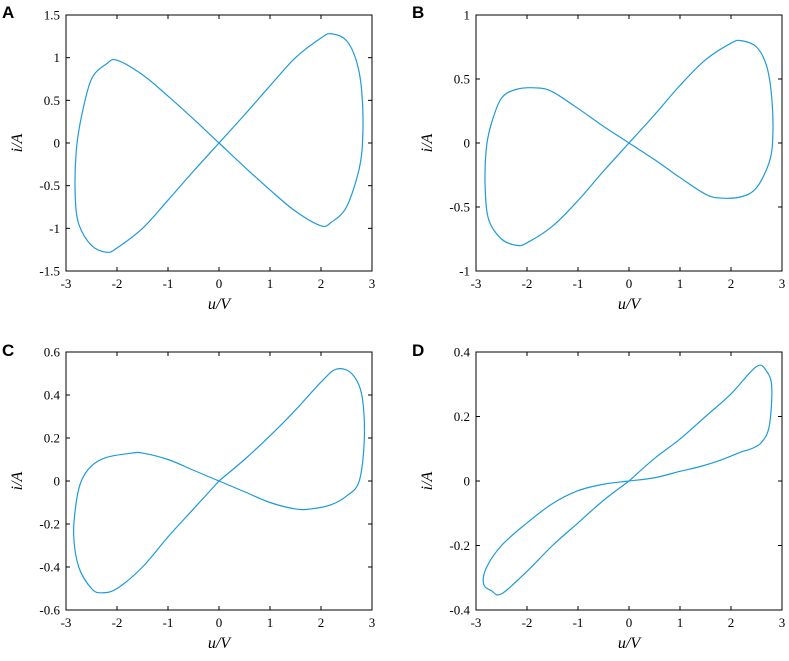 This screenshot has width=789, height=661. What do you see at coordinates (418, 350) in the screenshot?
I see `panel-letter: D` at bounding box center [418, 350].